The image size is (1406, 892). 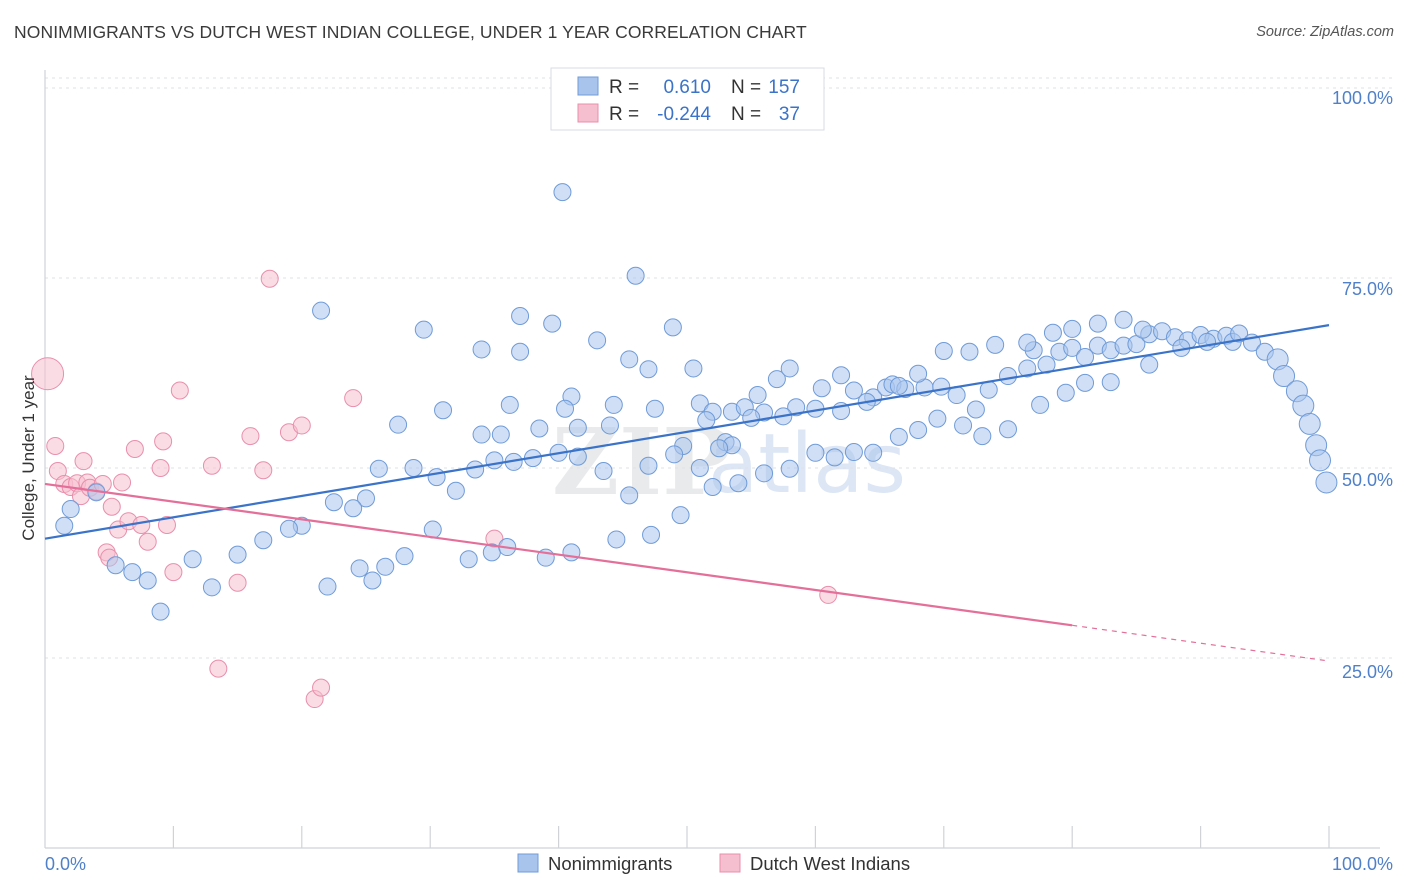 What do you see at coordinates (624, 87) in the screenshot?
I see `legend-r-label-1: R =` at bounding box center [624, 87].